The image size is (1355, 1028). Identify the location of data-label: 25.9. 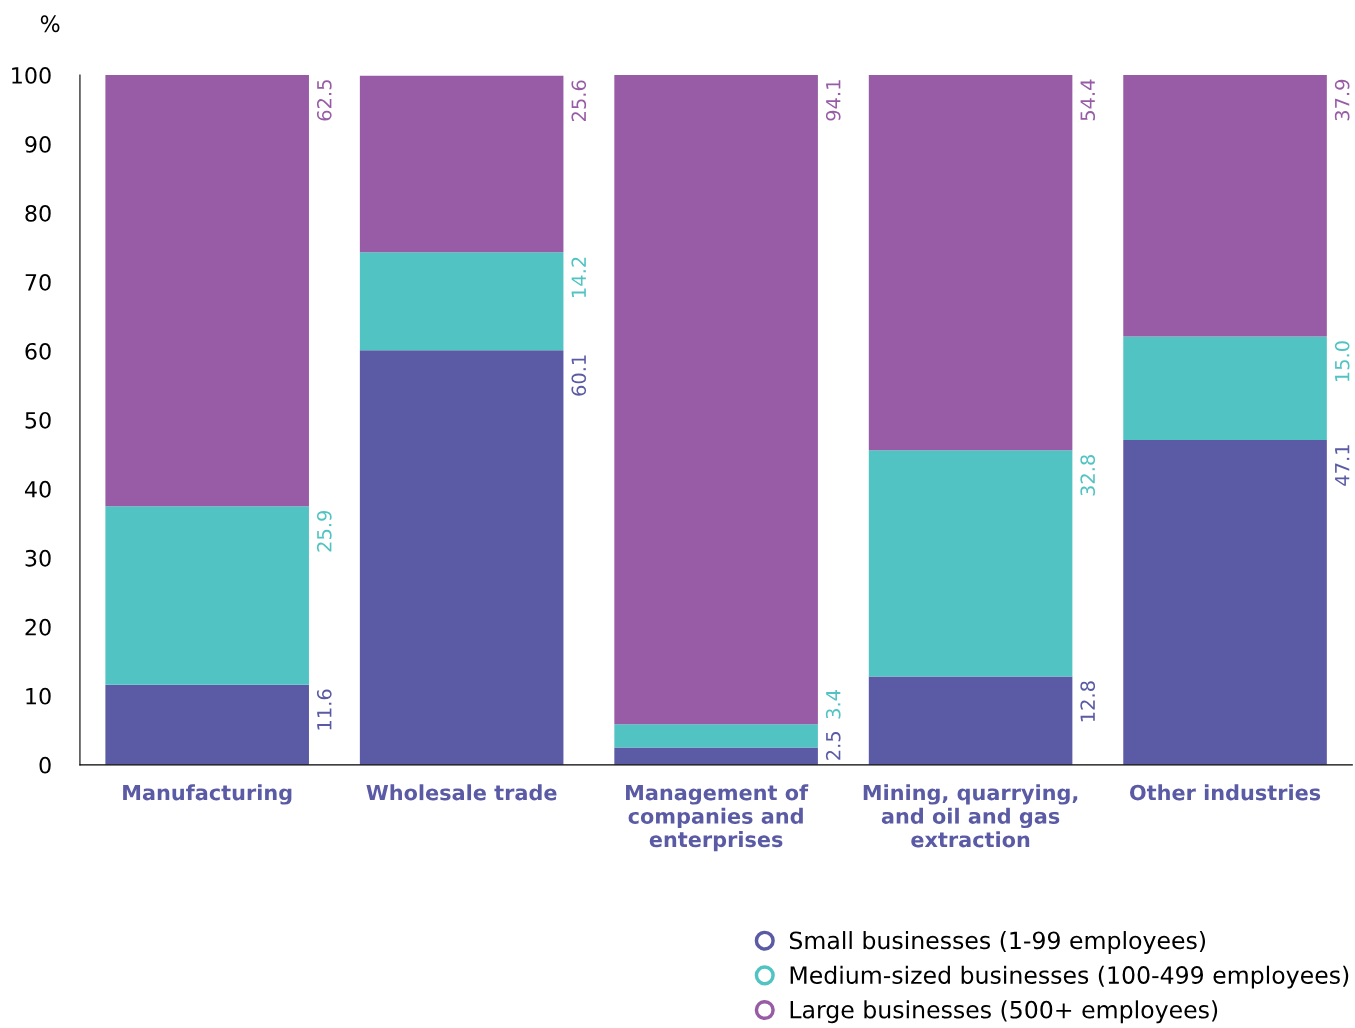
(324, 531).